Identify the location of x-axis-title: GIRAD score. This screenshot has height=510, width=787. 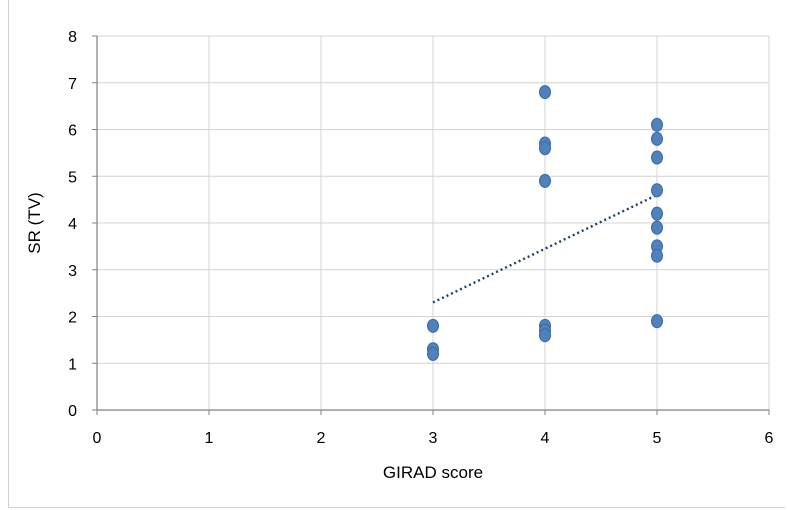
(433, 472).